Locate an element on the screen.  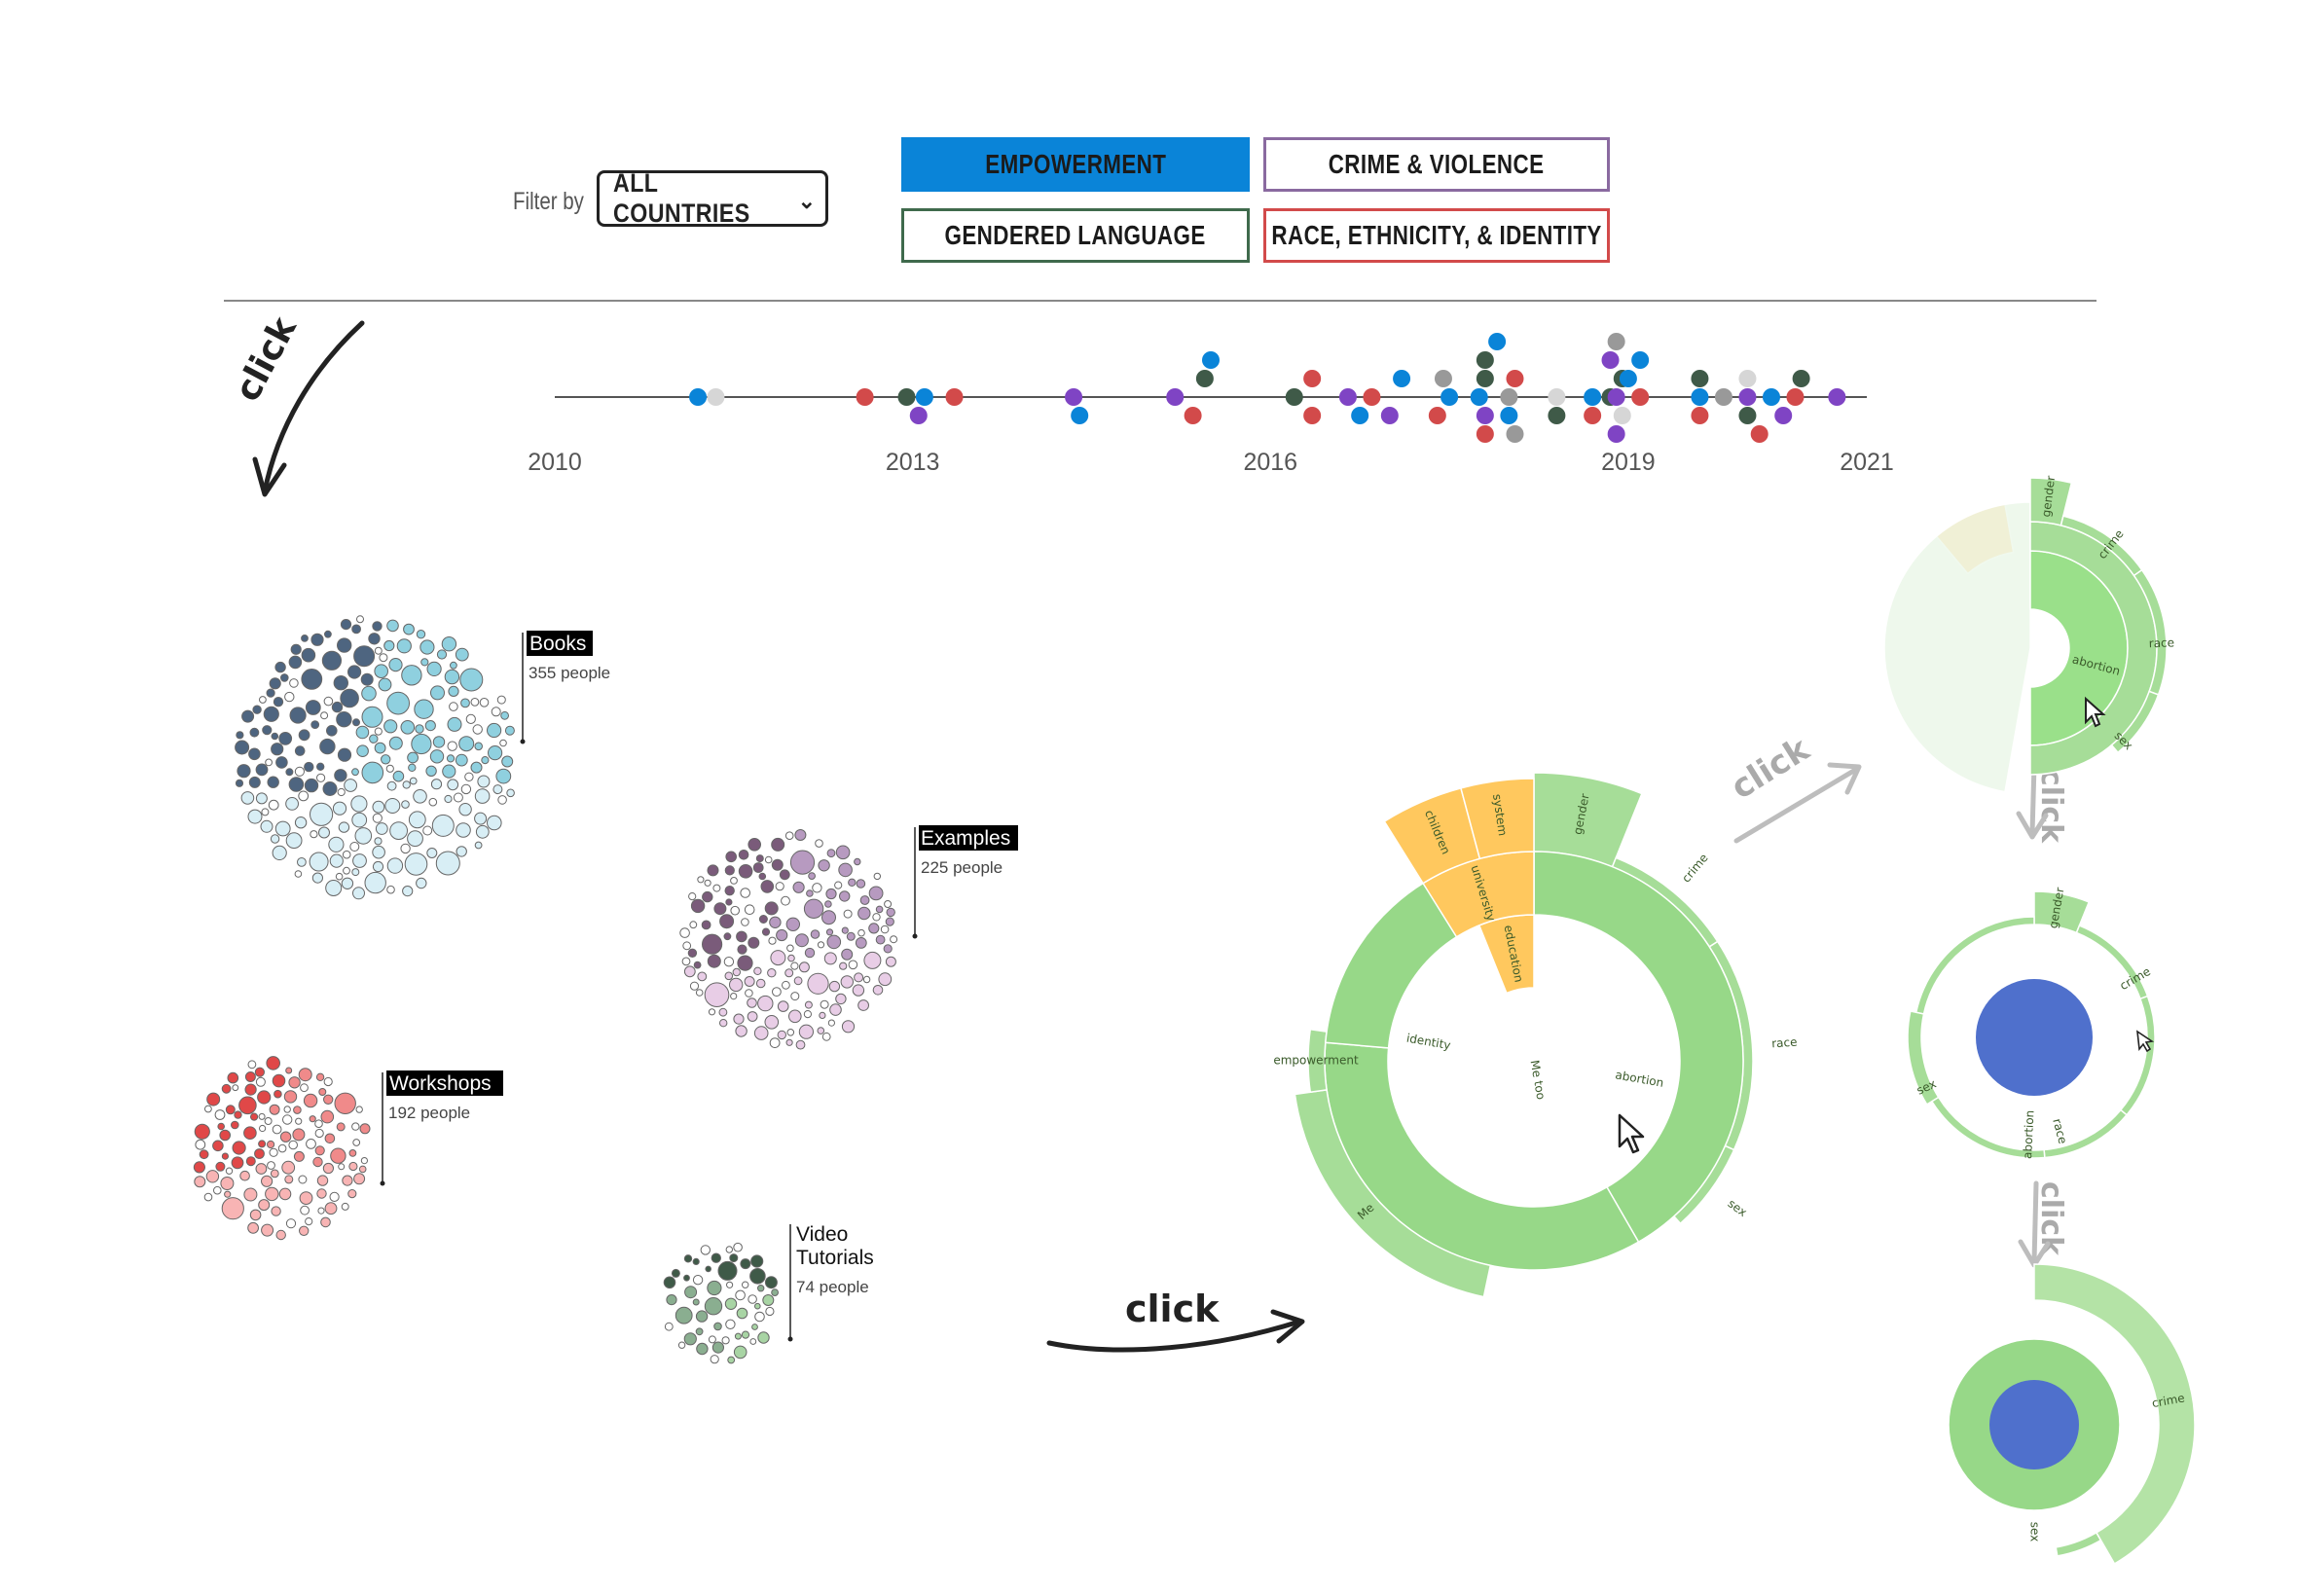
bubble-cluster-workshops is located at coordinates (282, 1148).